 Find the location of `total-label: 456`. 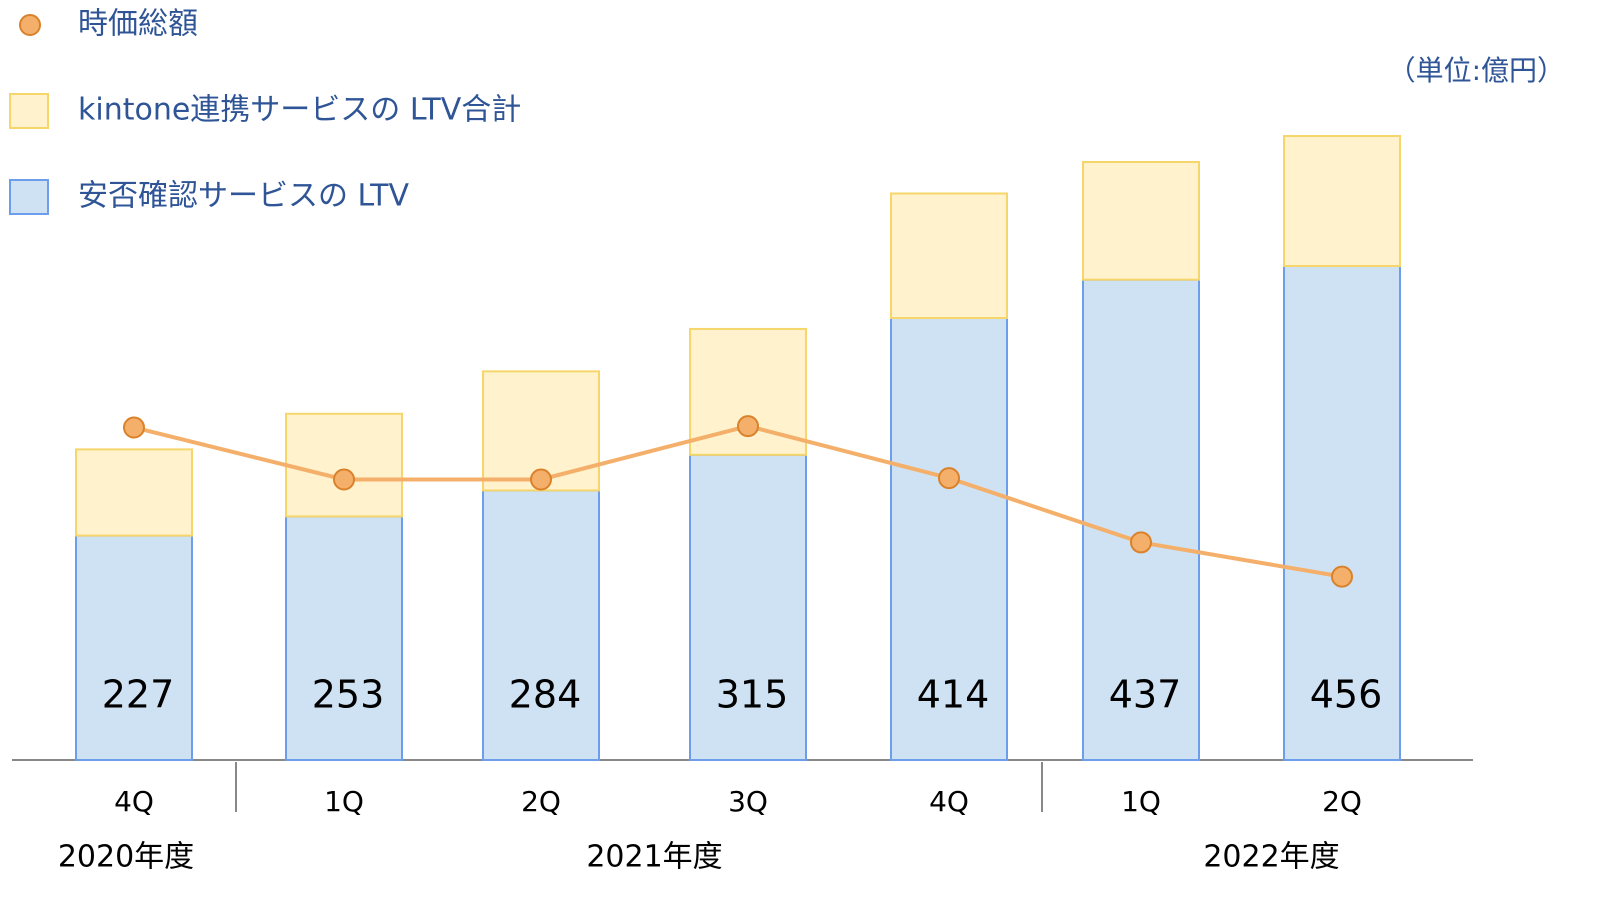

total-label: 456 is located at coordinates (1346, 695).